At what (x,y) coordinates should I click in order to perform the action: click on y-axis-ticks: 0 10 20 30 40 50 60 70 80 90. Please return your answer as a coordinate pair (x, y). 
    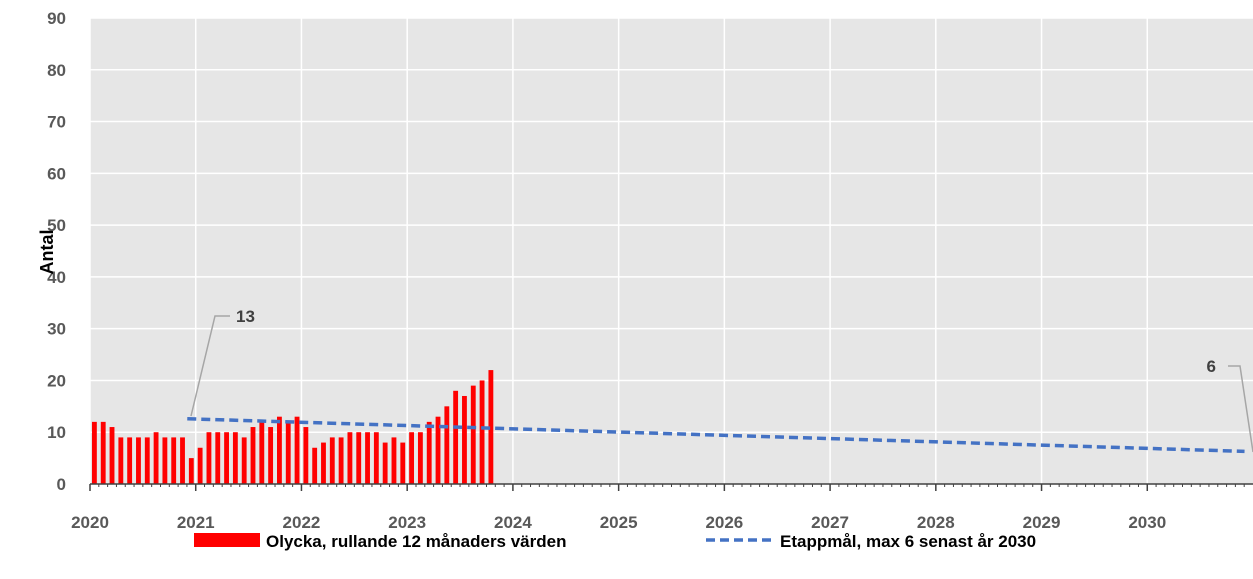
    Looking at the image, I should click on (56, 251).